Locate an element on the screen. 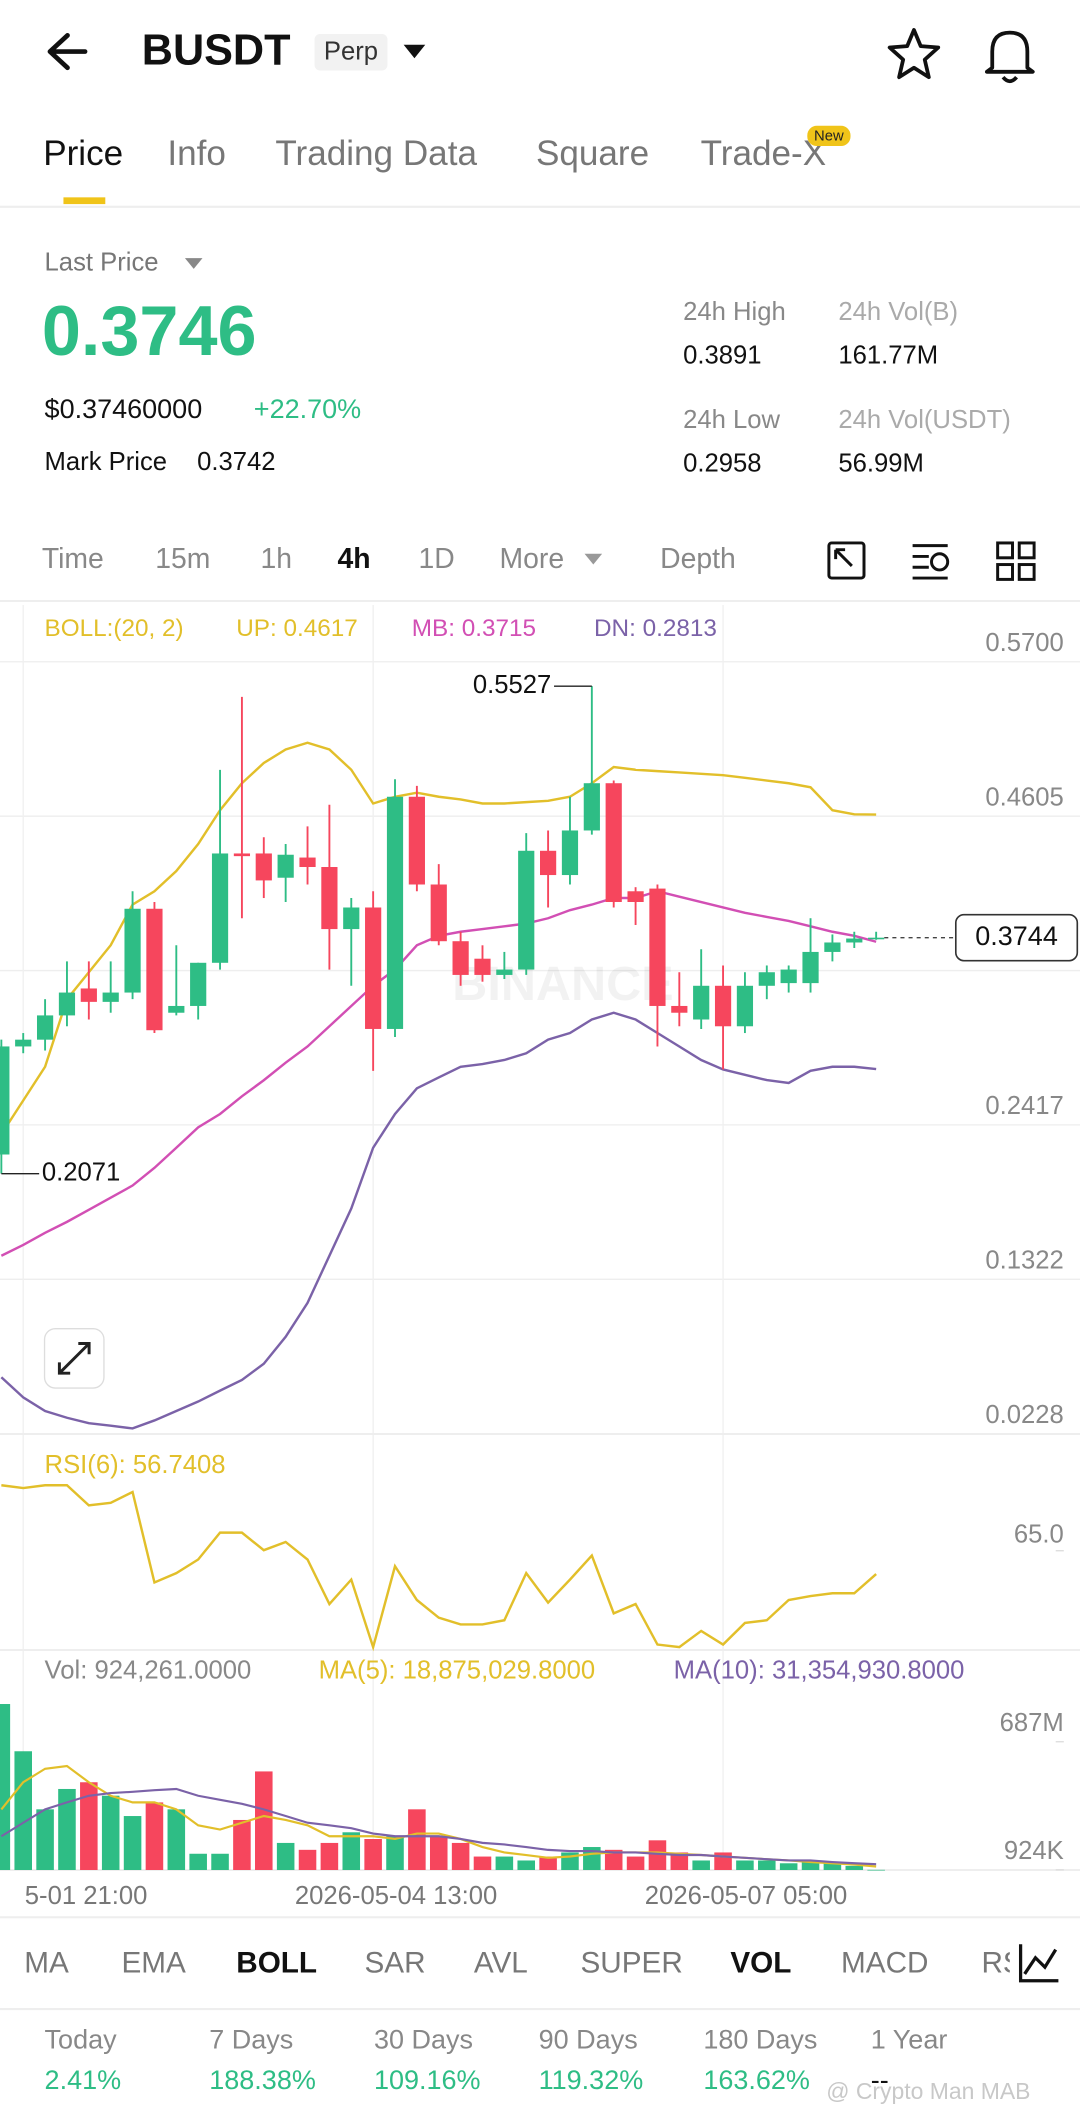  period-return: 2.41% is located at coordinates (83, 2080).